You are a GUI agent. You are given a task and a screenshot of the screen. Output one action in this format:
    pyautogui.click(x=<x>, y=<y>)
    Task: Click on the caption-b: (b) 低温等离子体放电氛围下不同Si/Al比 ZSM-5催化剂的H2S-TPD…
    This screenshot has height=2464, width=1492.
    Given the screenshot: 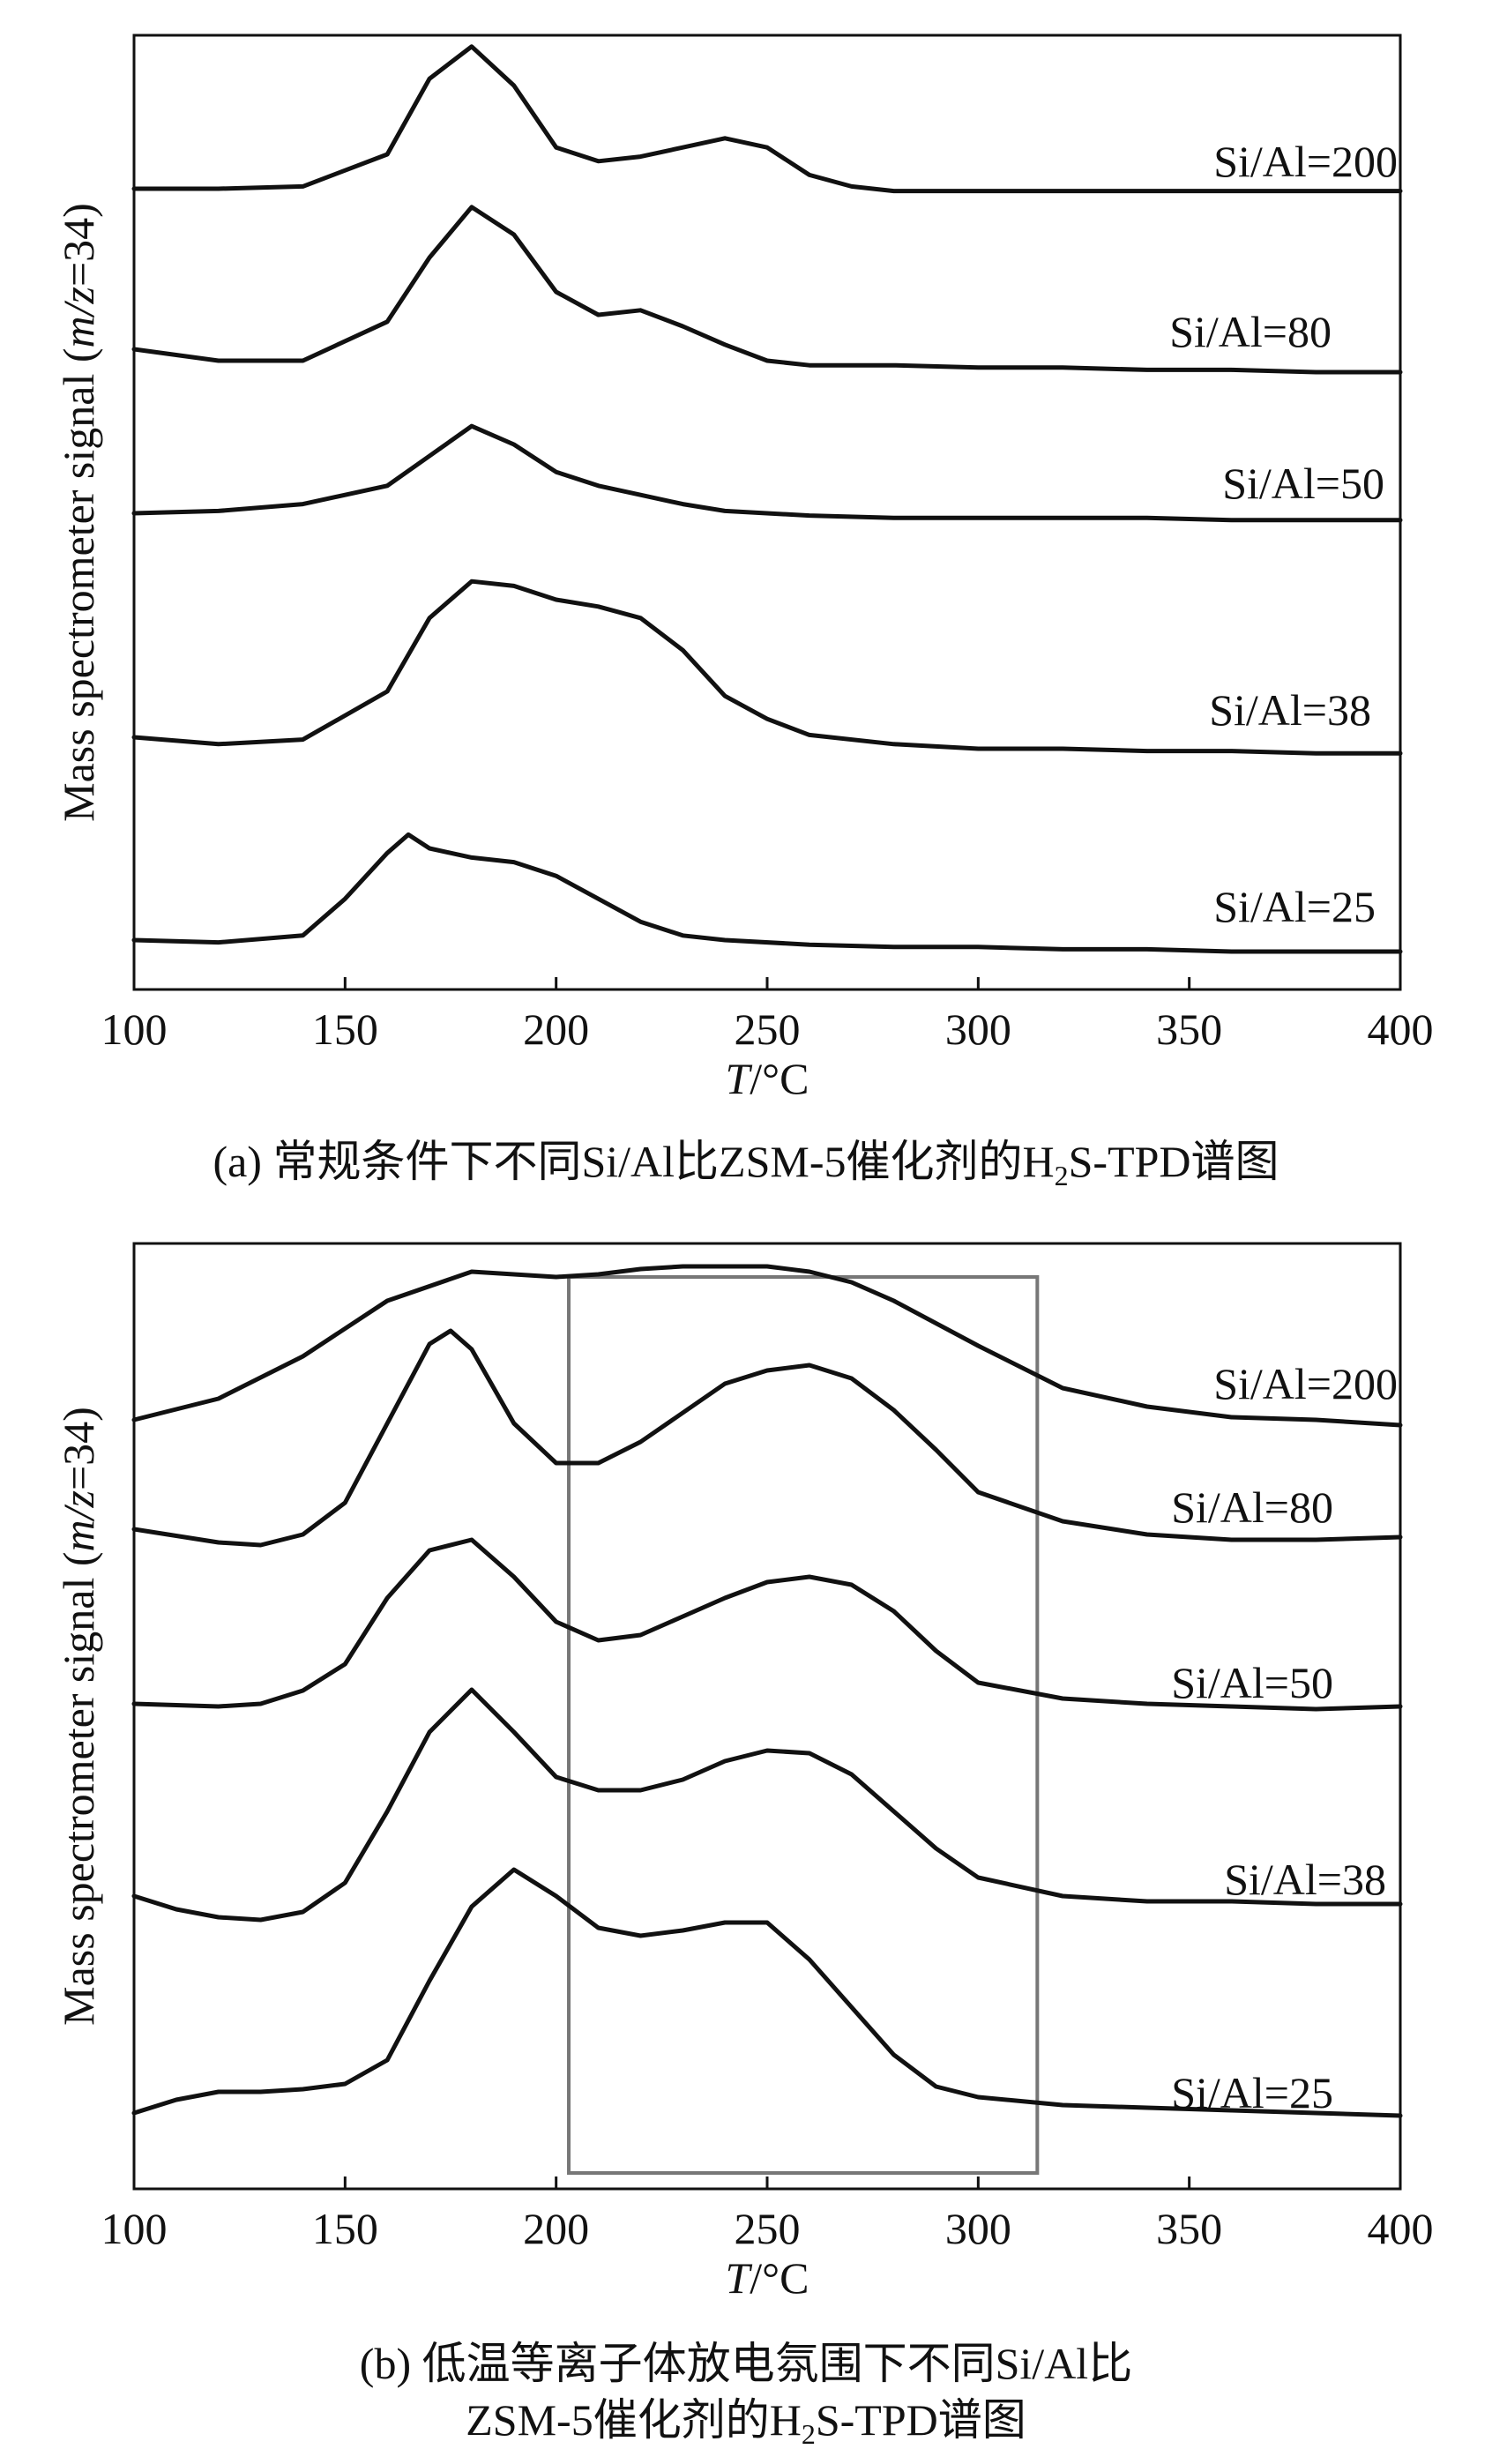 What is the action you would take?
    pyautogui.click(x=746, y=2391)
    